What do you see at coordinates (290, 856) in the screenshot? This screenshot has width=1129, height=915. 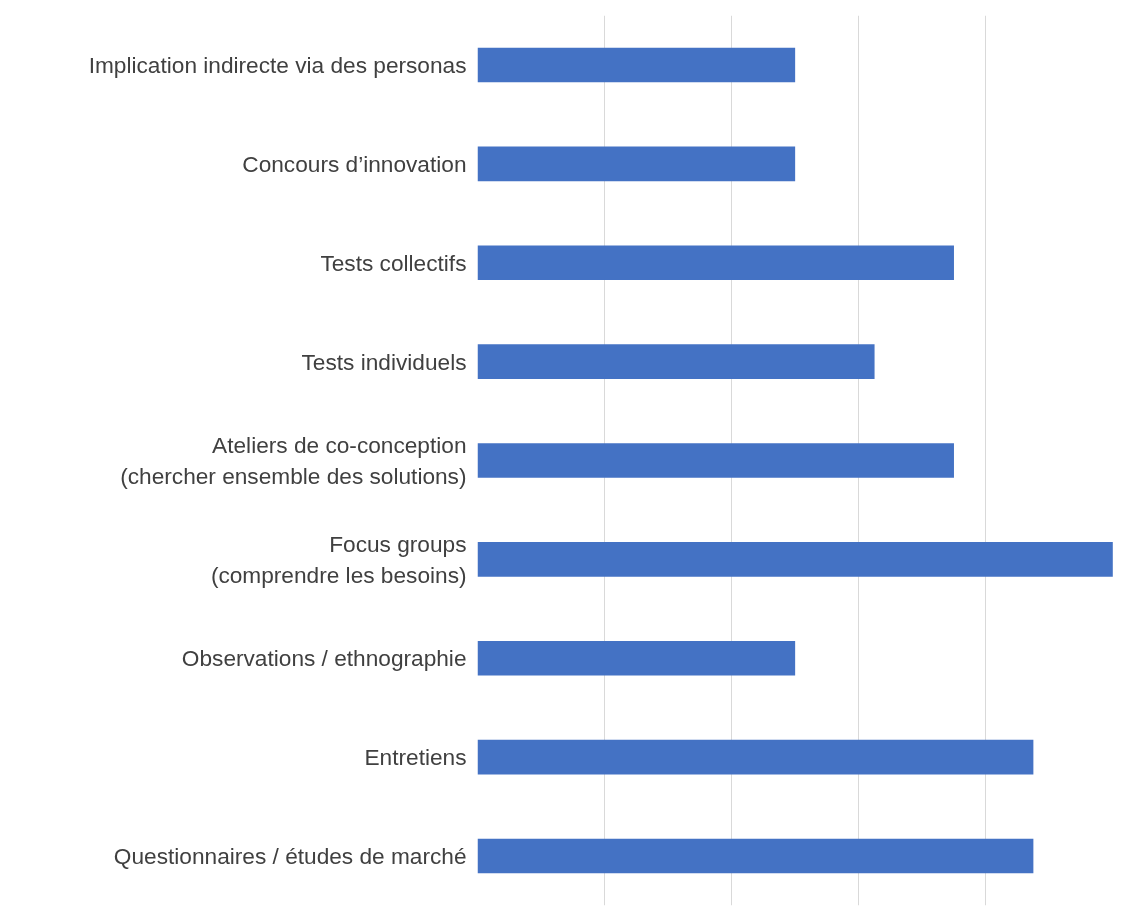 I see `y-tick-label: Questionnaires / études de marché` at bounding box center [290, 856].